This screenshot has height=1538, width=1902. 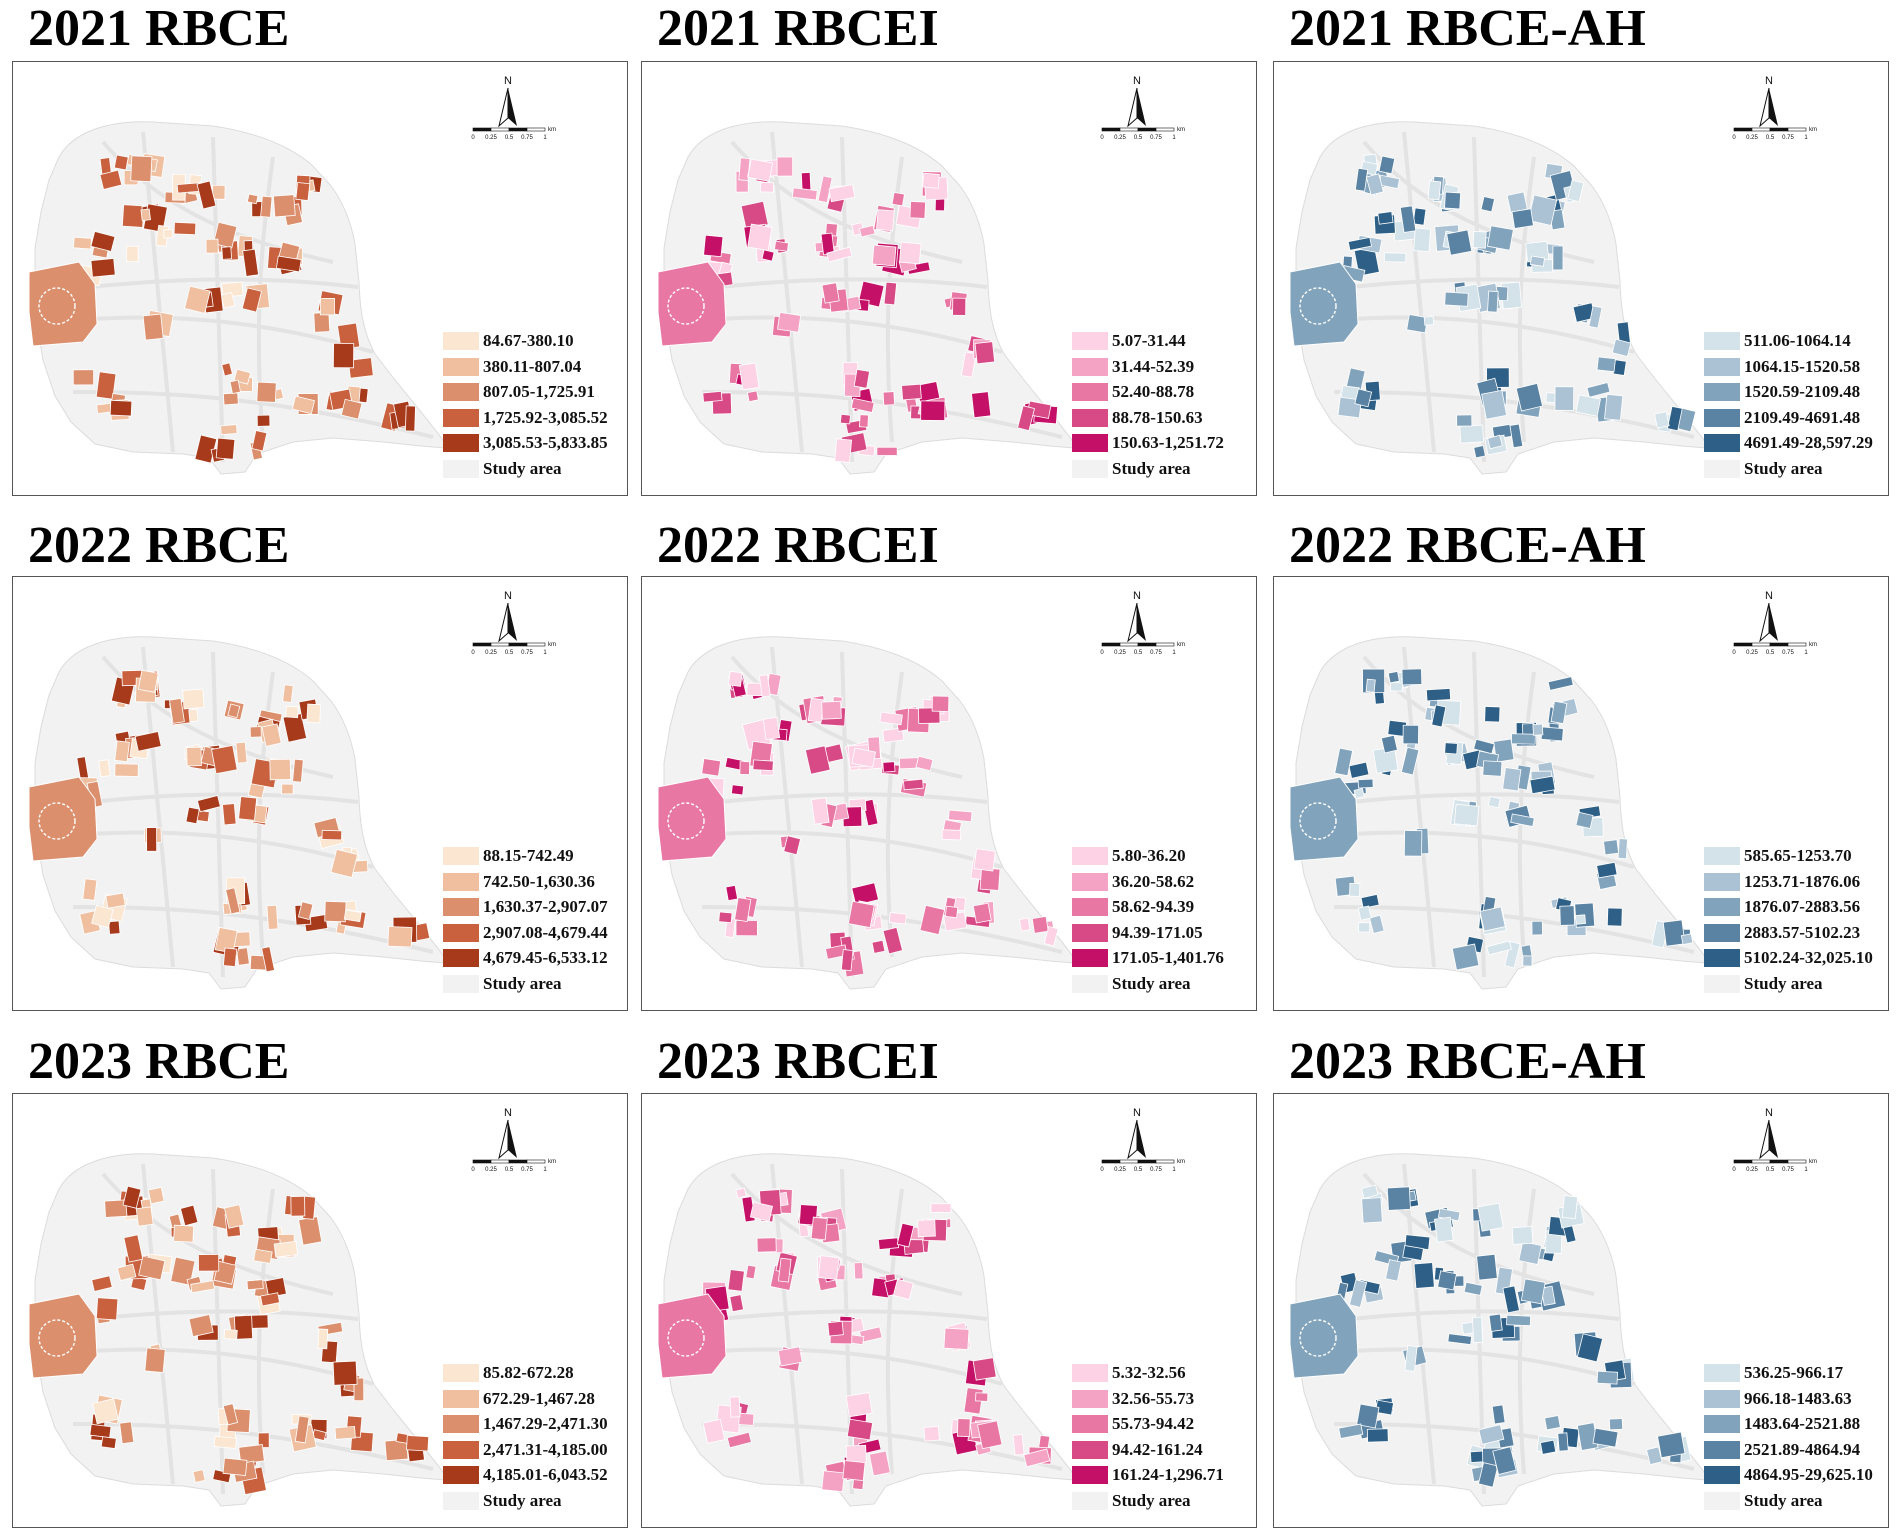 I want to click on map-canvas: Nkm 0 0.25 0.5 0.75 1, so click(x=1553, y=1307).